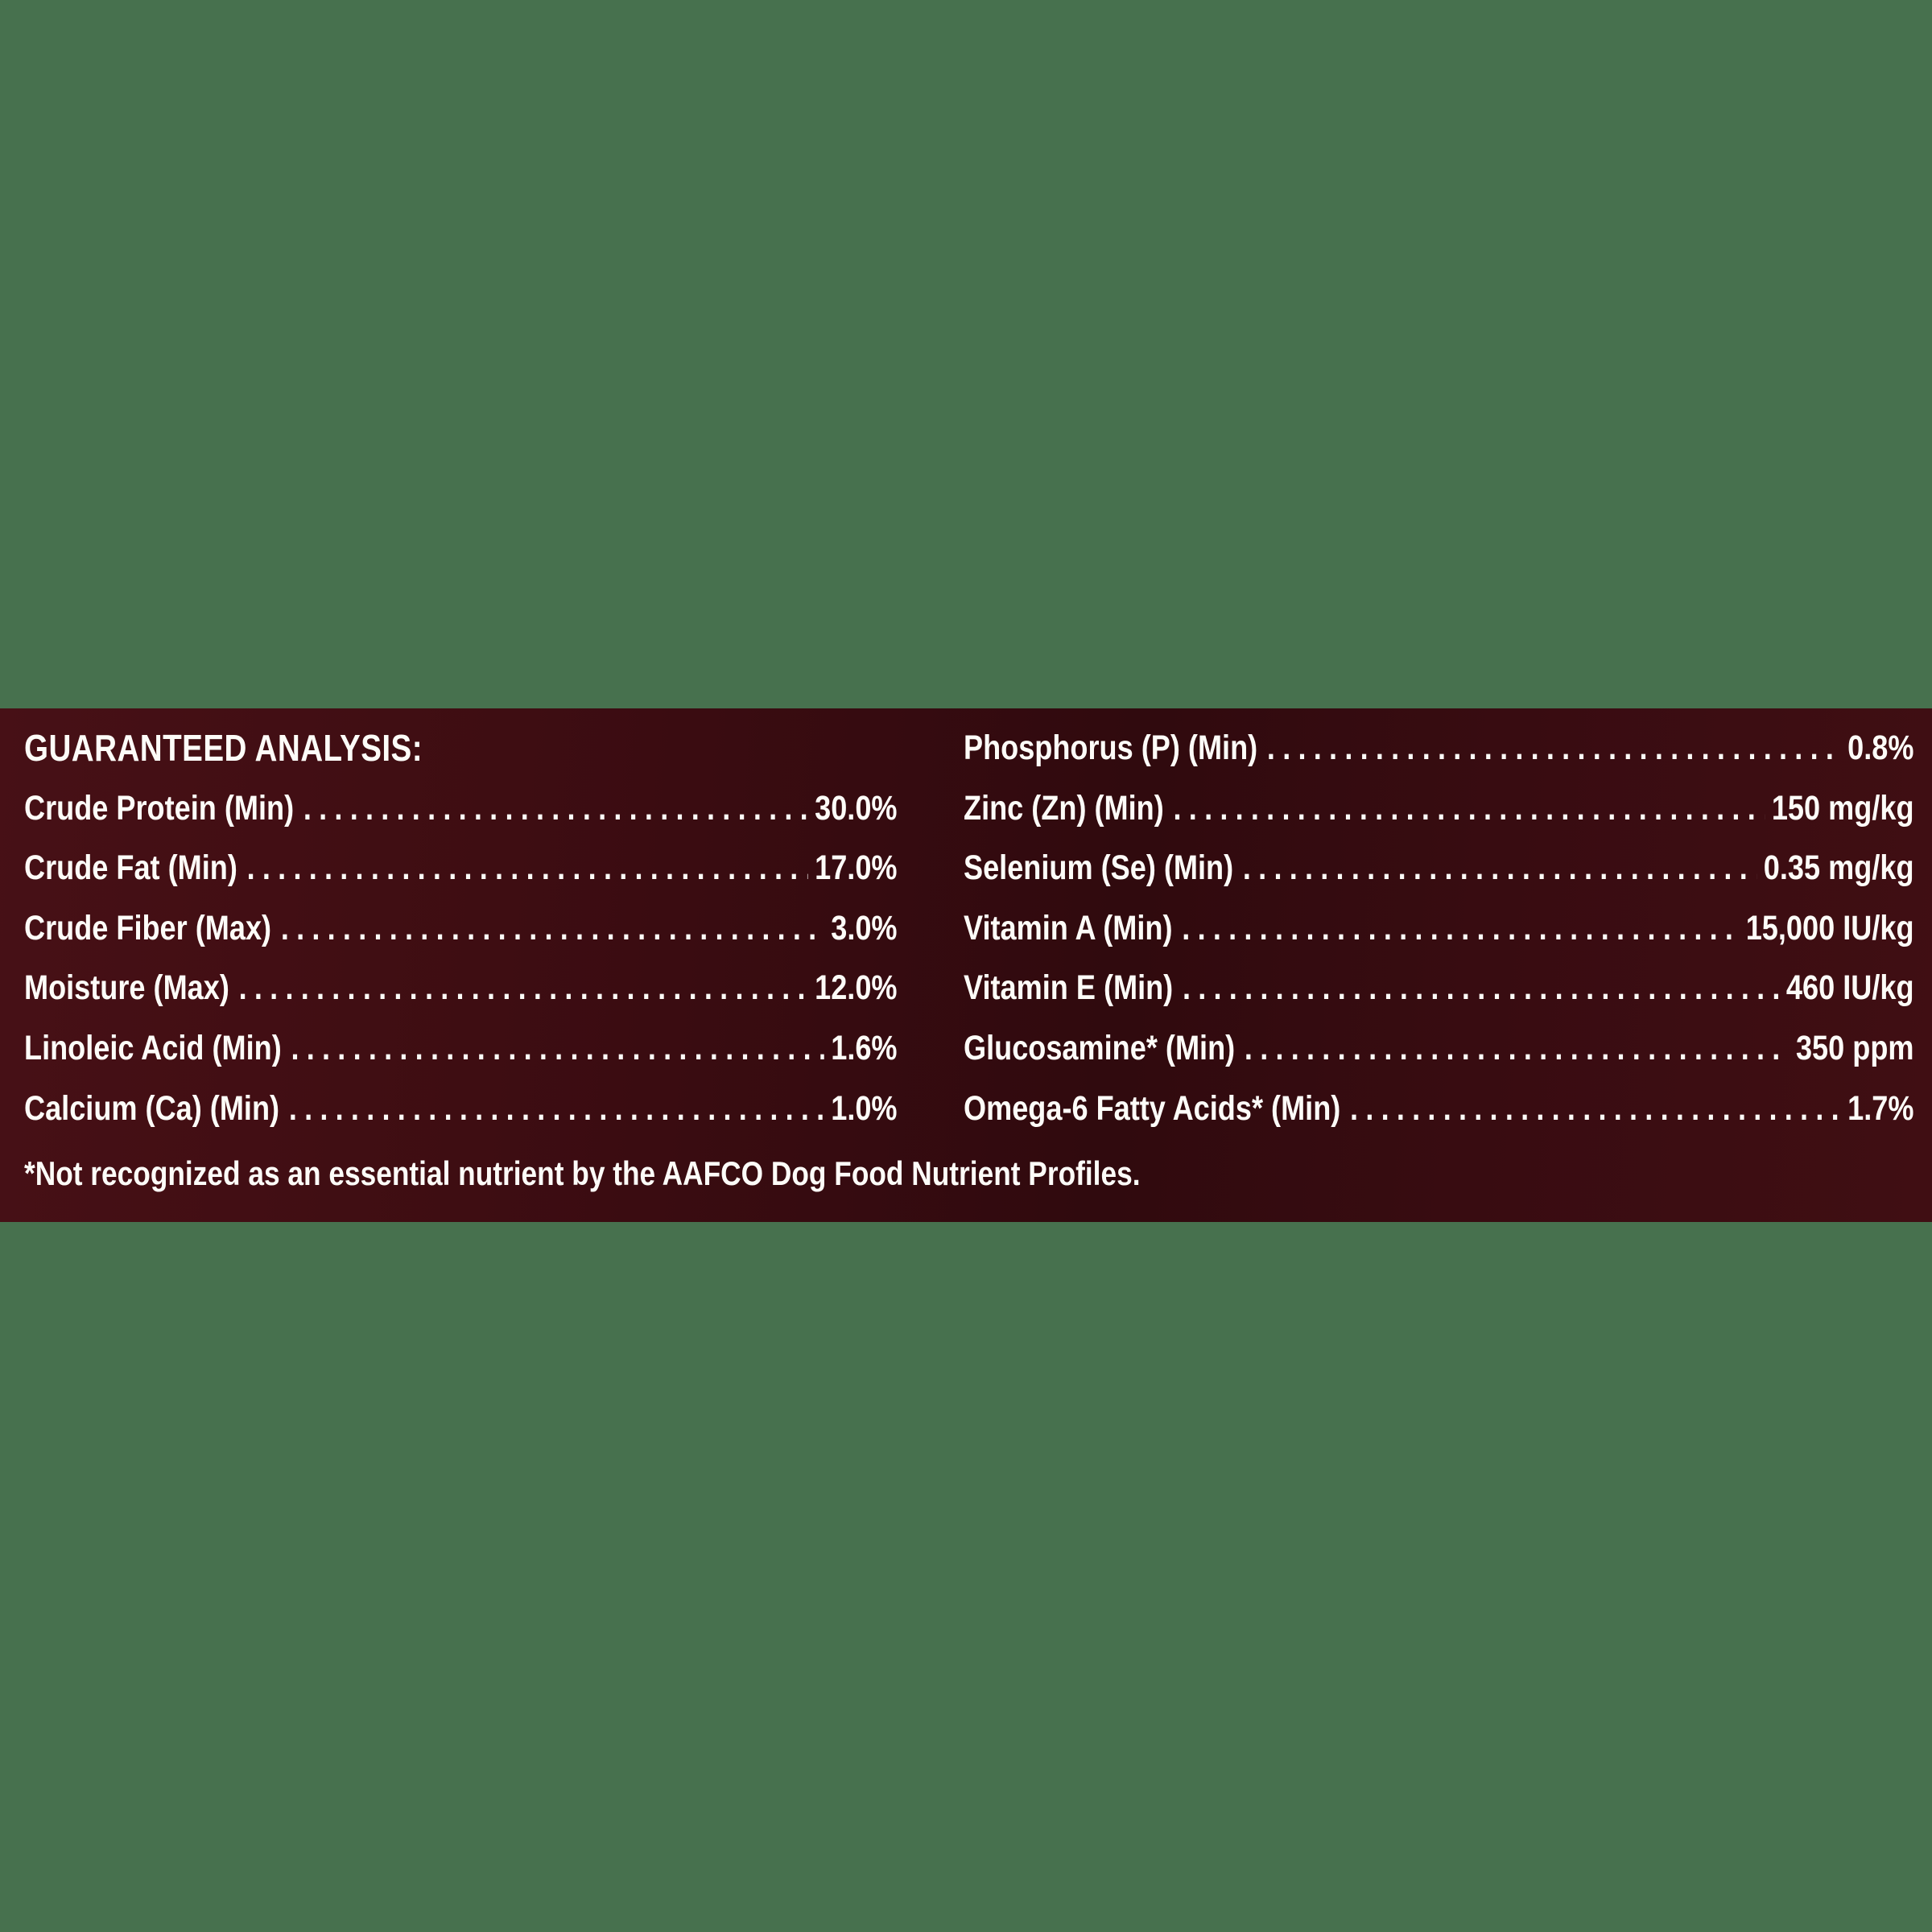 The height and width of the screenshot is (1932, 1932). Describe the element at coordinates (856, 808) in the screenshot. I see `nutrient-value: 30.0%` at that location.